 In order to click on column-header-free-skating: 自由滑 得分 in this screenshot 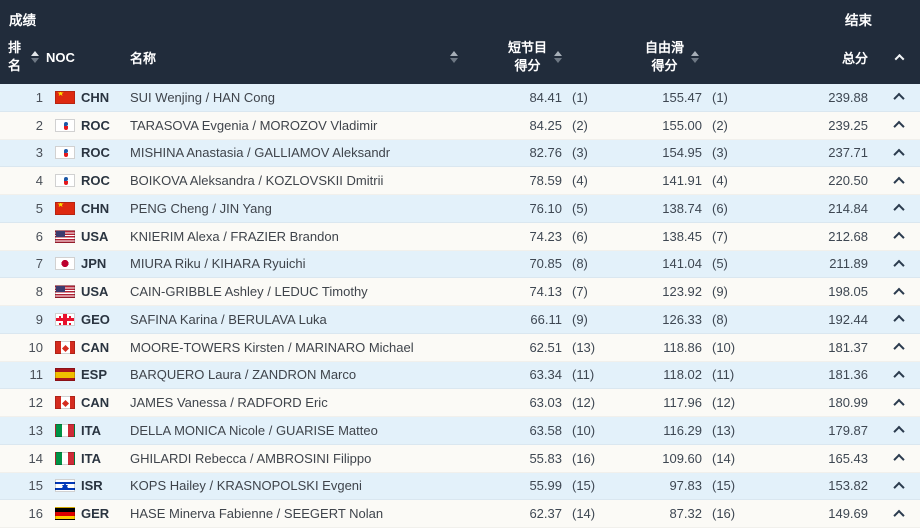, I will do `click(672, 56)`.